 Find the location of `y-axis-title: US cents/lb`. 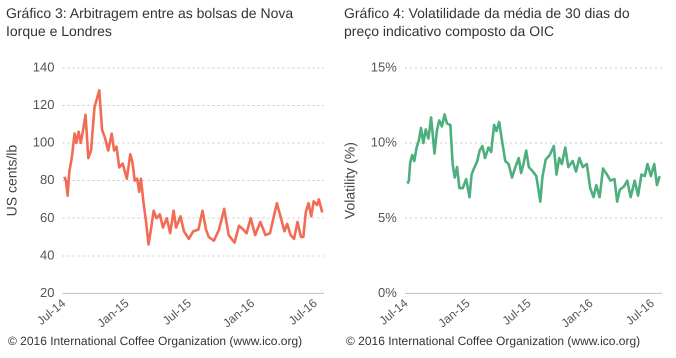

y-axis-title: US cents/lb is located at coordinates (11, 180).